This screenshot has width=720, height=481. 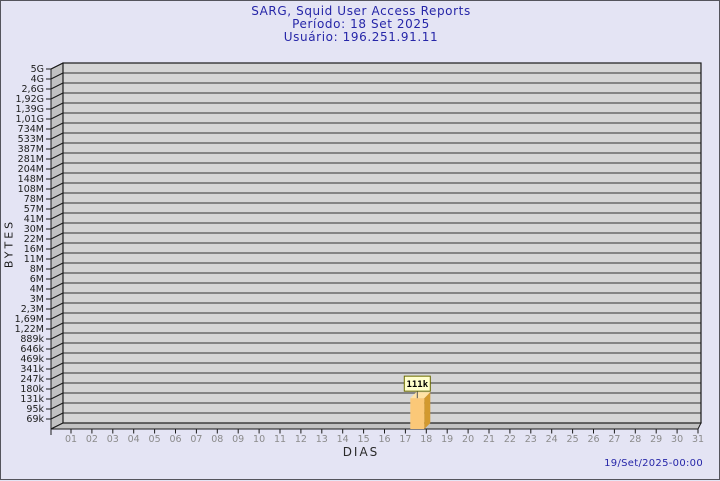 What do you see at coordinates (468, 439) in the screenshot?
I see `x-axis-tick-label: 20` at bounding box center [468, 439].